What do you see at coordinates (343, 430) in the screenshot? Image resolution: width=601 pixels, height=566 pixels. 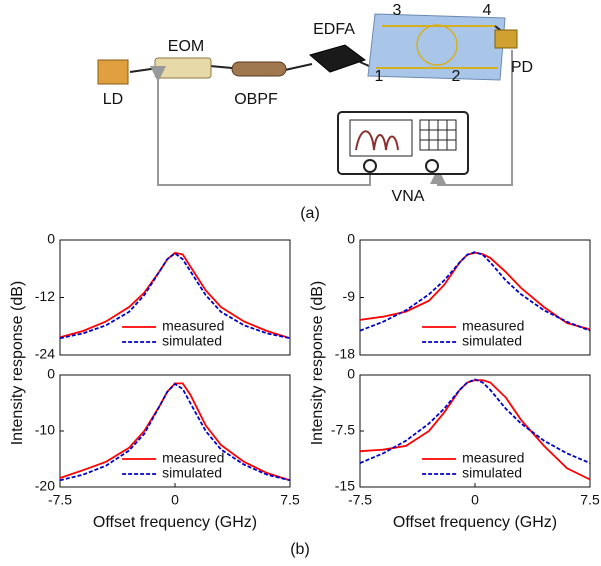 I see `y-tick-label: -7.5` at bounding box center [343, 430].